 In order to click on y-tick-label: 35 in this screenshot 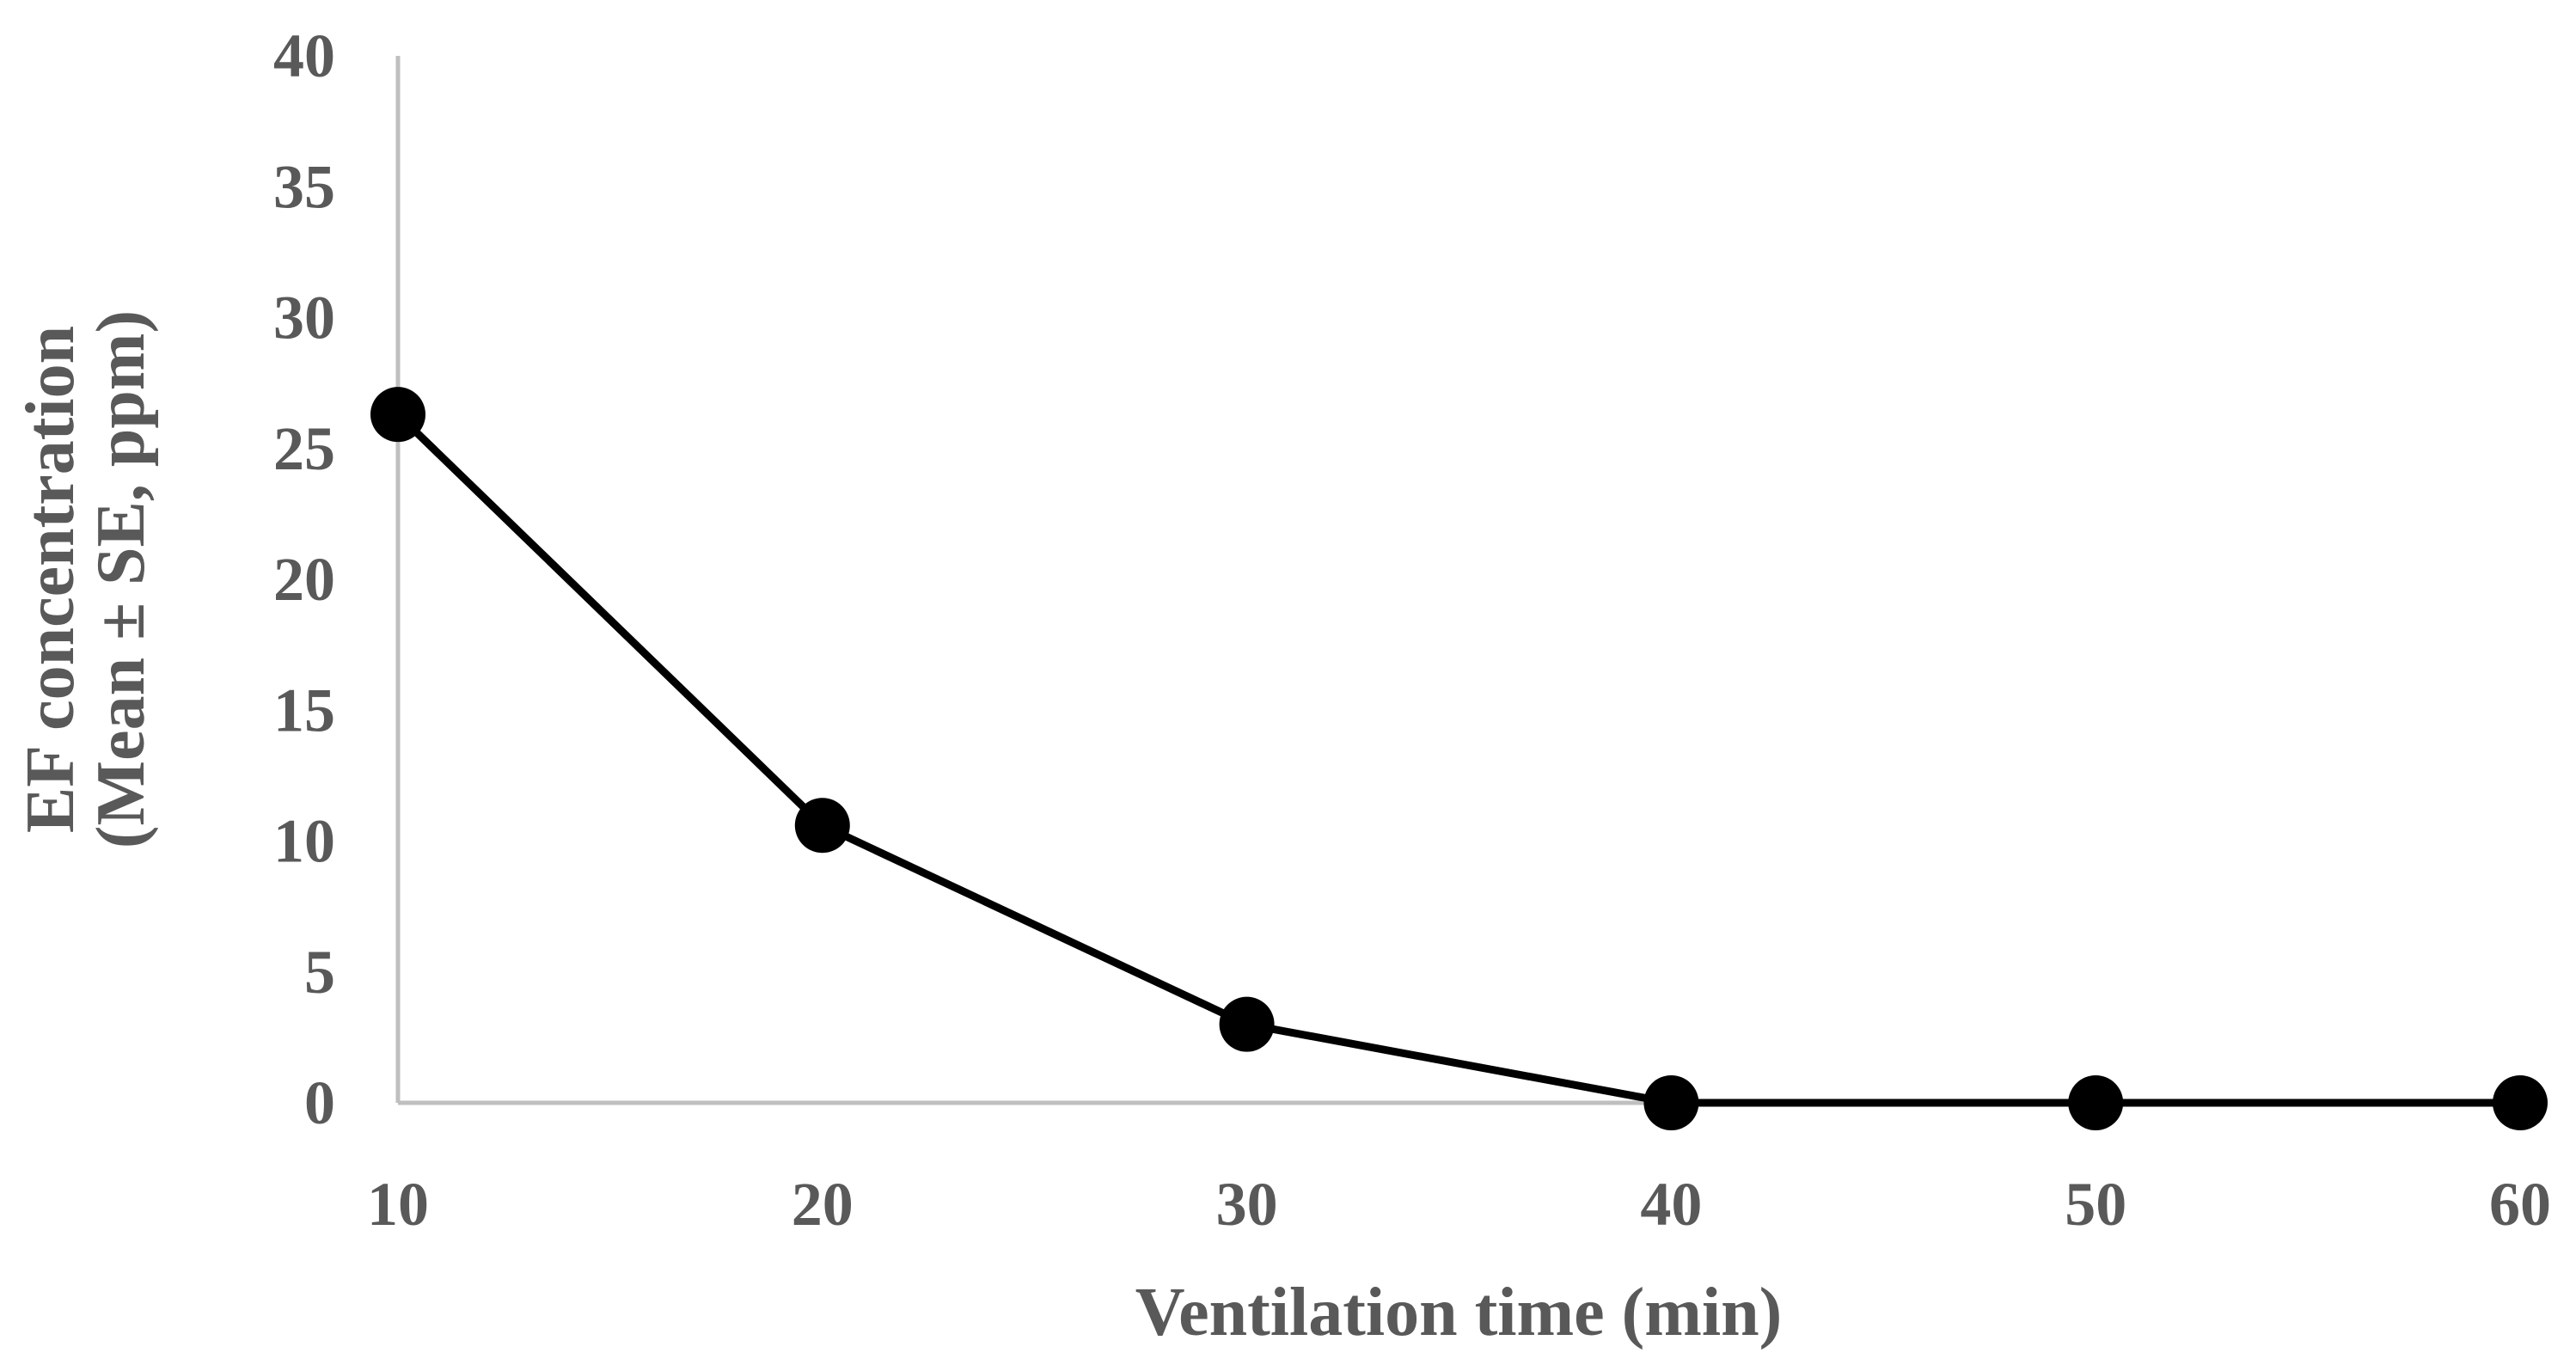, I will do `click(304, 186)`.